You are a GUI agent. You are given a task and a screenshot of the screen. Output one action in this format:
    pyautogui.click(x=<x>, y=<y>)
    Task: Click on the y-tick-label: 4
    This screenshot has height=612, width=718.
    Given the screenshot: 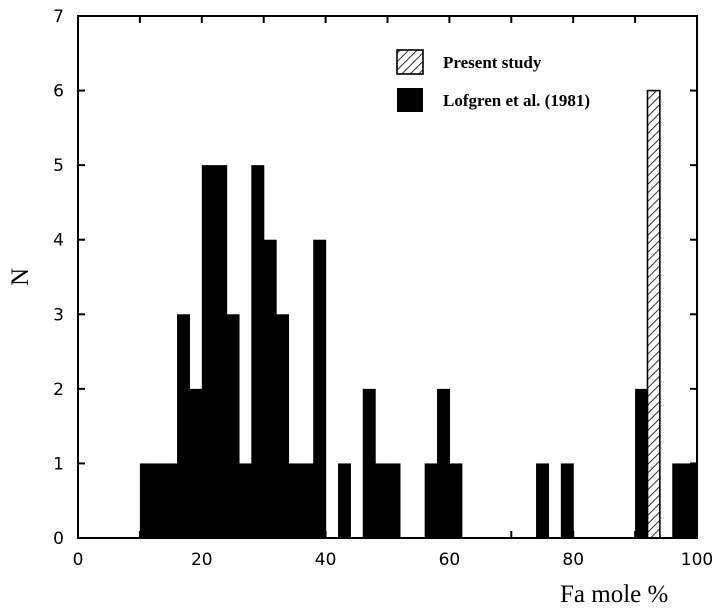 What is the action you would take?
    pyautogui.click(x=58, y=241)
    